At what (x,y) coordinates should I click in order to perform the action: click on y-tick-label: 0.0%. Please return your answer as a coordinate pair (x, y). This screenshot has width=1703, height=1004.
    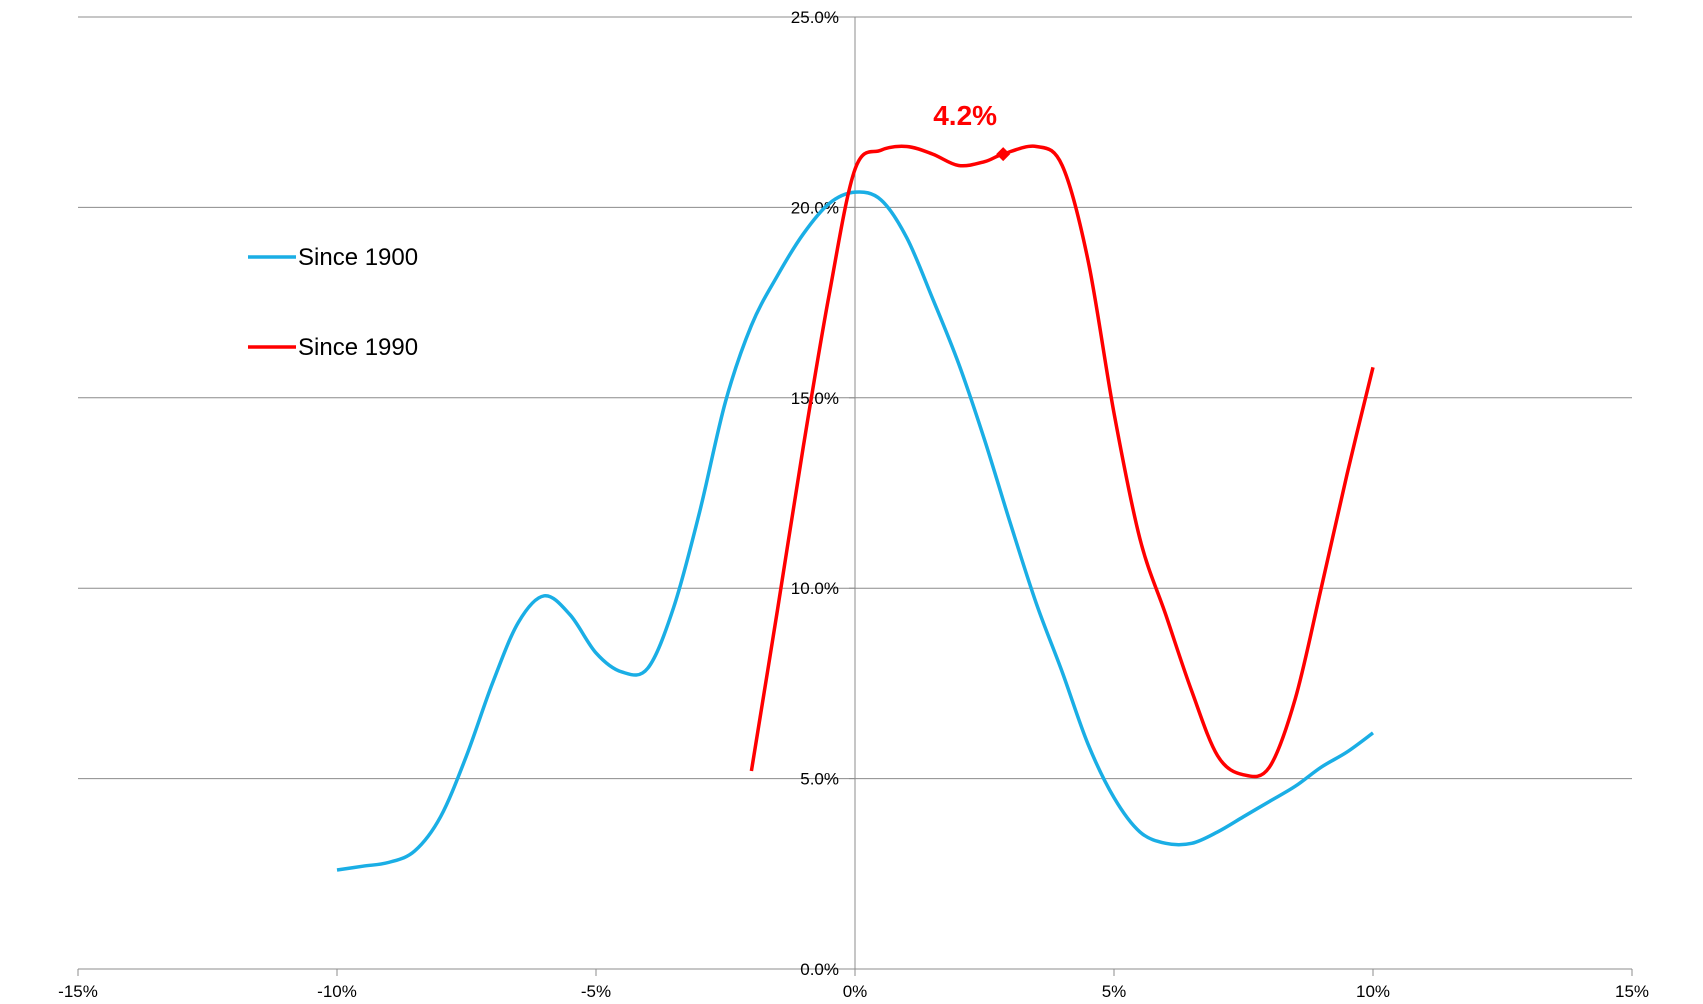
    Looking at the image, I should click on (819, 969).